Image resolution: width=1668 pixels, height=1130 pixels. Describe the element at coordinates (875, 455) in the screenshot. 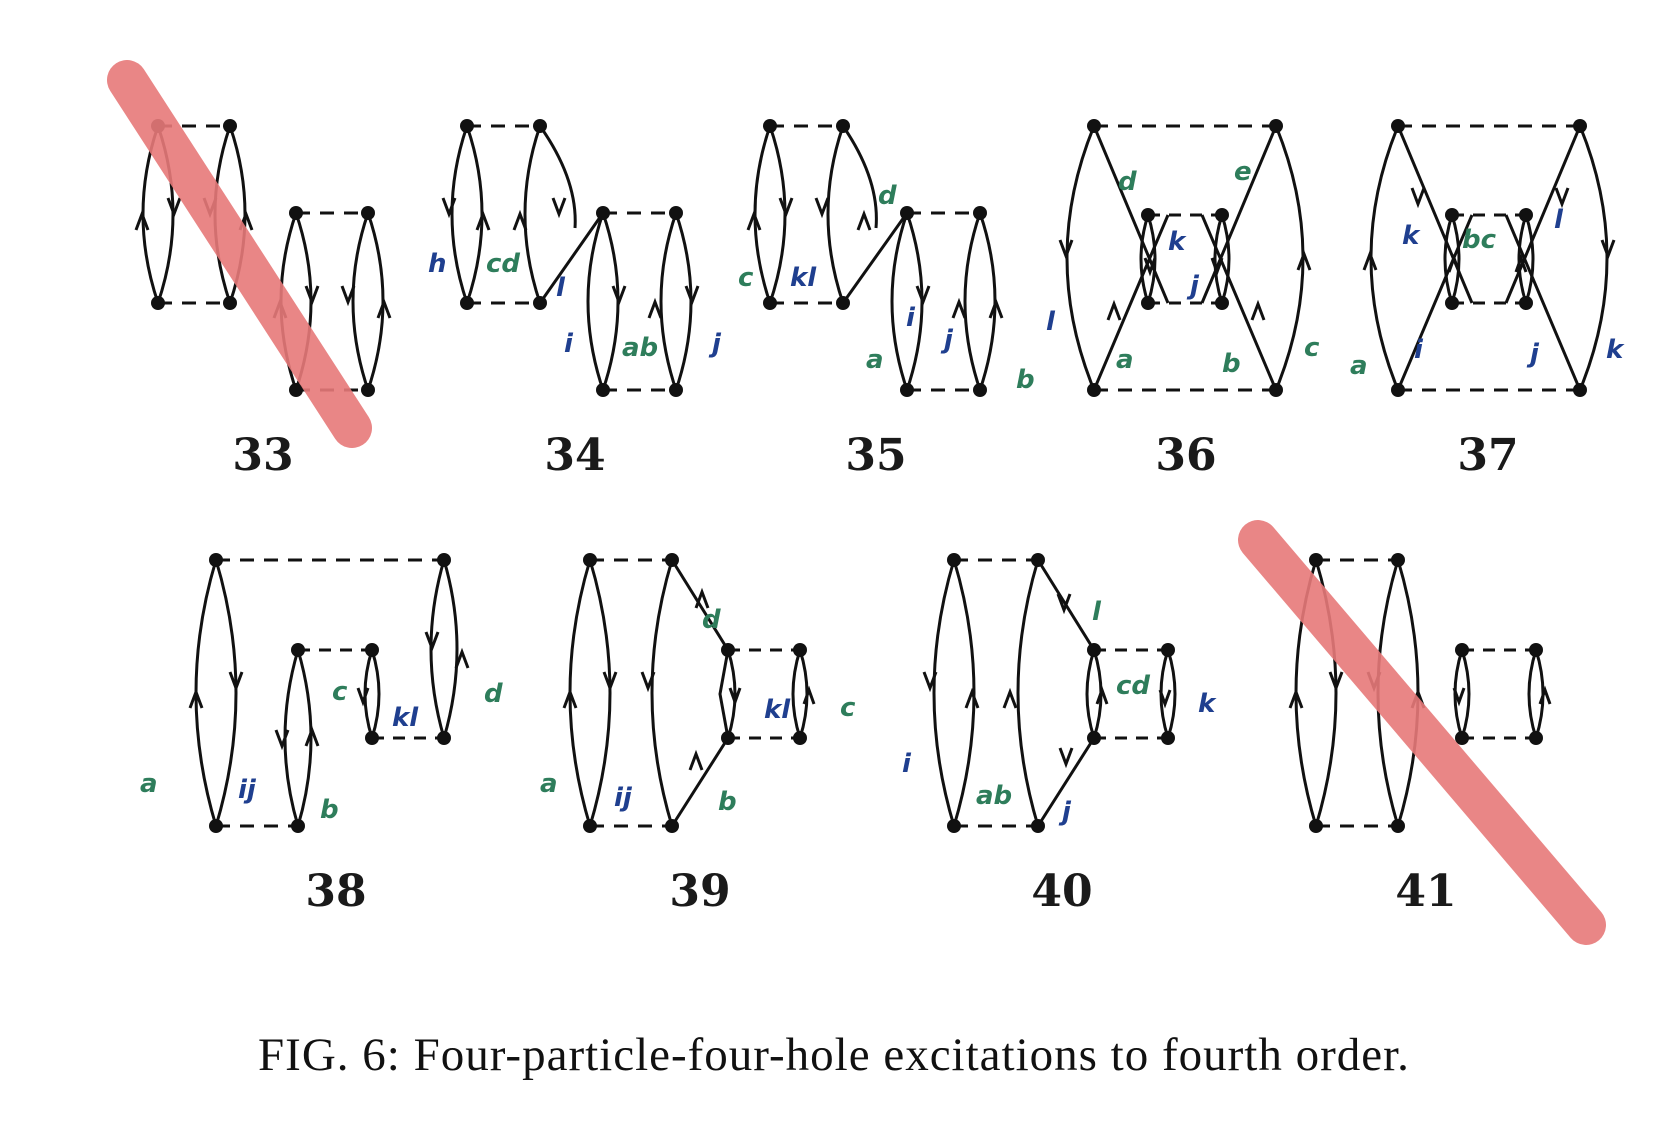

I see `diagram-number-35: 35` at that location.